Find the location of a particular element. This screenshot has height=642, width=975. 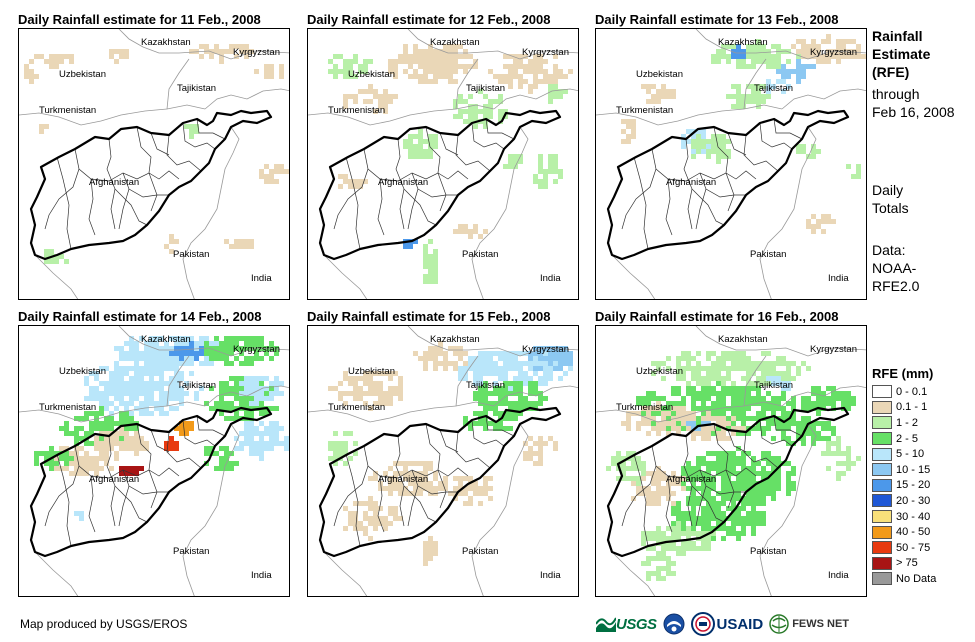

noaa-emblem-icon is located at coordinates (674, 624).